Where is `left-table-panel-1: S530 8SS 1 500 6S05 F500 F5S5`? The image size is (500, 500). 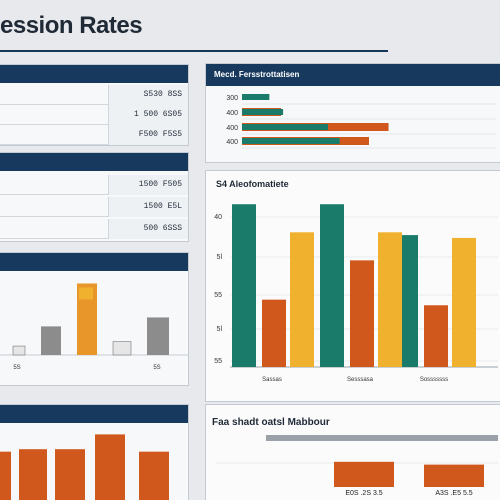
left-table-panel-1: S530 8SS 1 500 6S05 F500 F5S5 is located at coordinates (94, 105).